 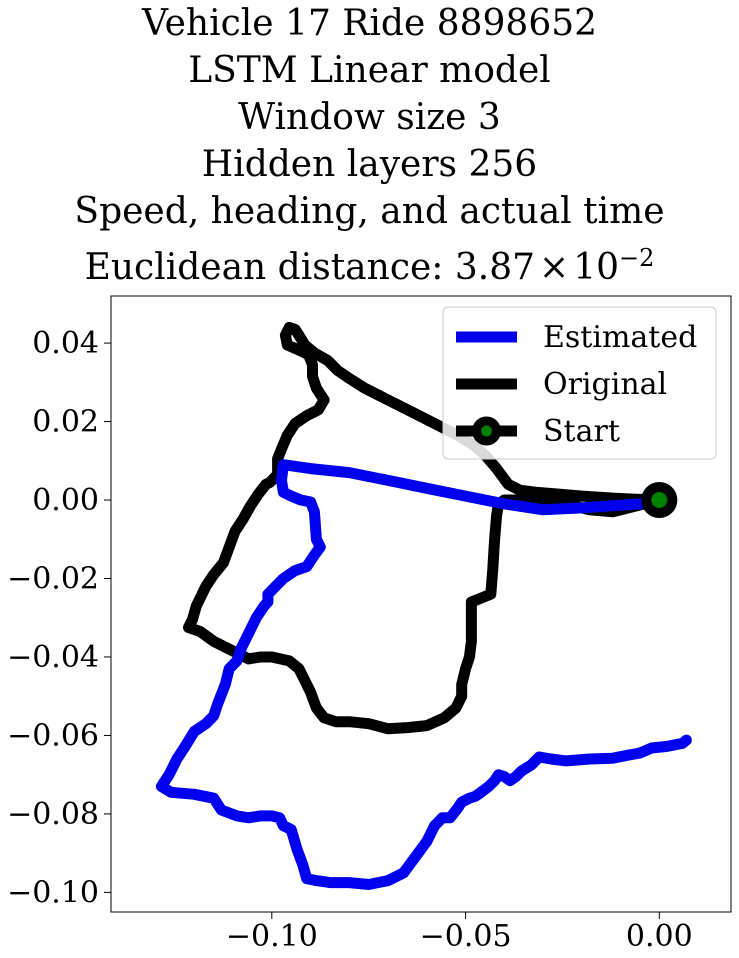 I want to click on y-tick-label: 0.02, so click(x=65, y=422).